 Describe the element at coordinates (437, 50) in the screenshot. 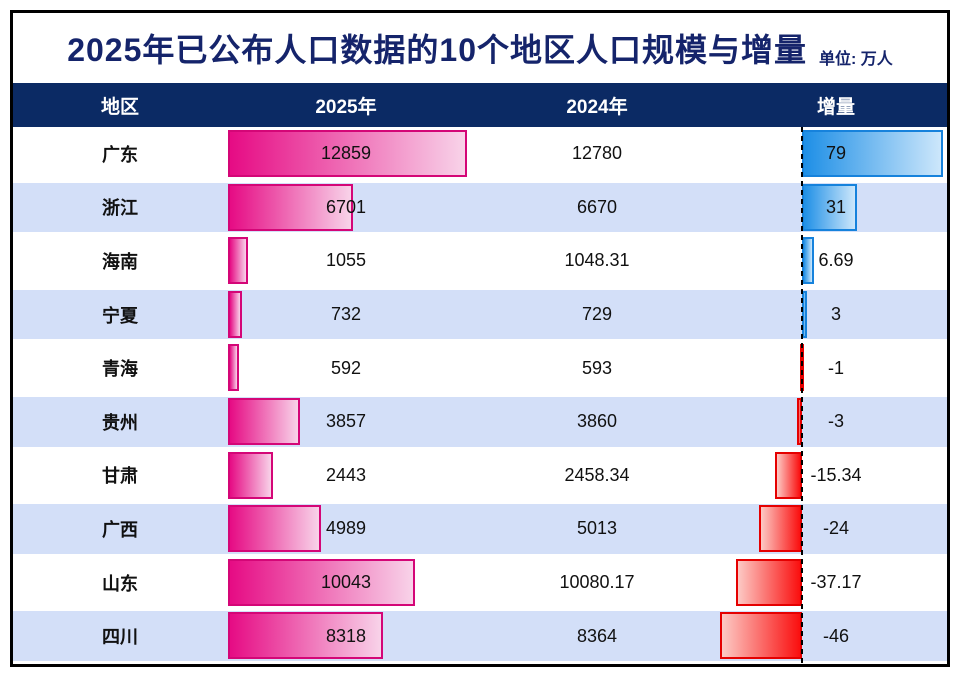

I see `page-title: 2025年已公布人口数据的10个地区人口规模与增量` at that location.